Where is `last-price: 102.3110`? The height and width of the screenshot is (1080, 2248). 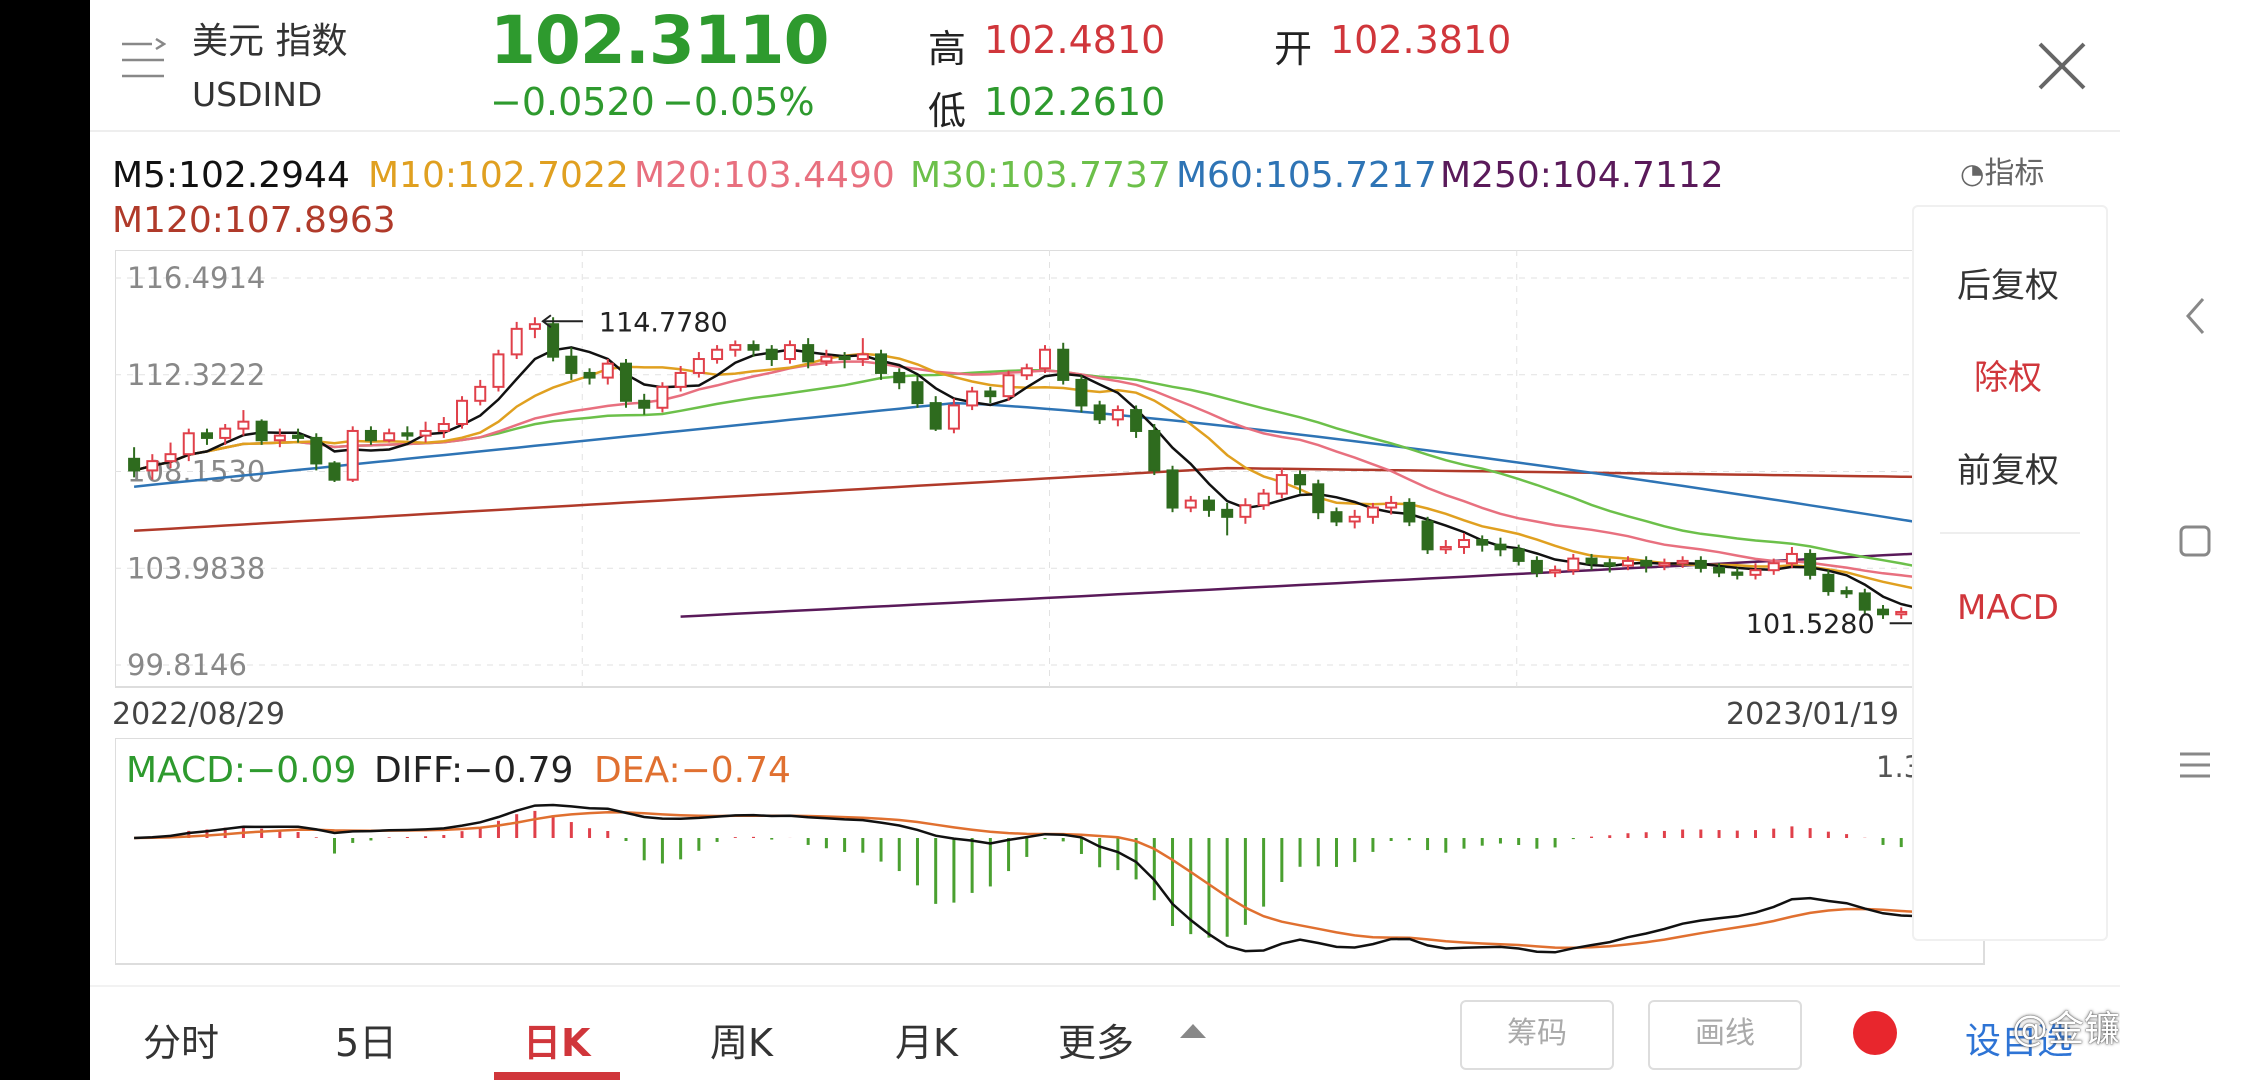
last-price: 102.3110 is located at coordinates (660, 40).